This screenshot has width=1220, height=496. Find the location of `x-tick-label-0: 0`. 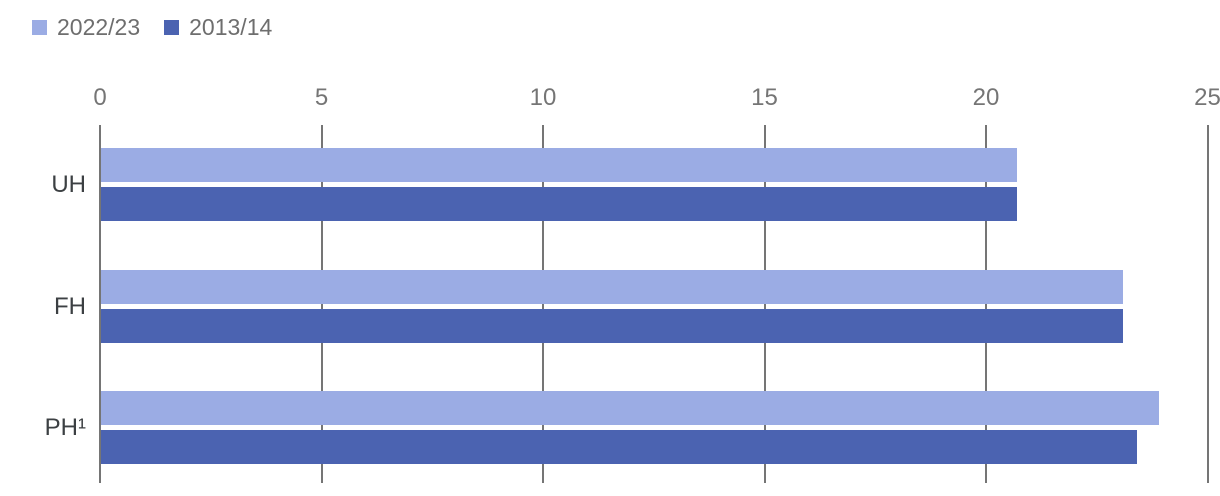

x-tick-label-0: 0 is located at coordinates (100, 97).